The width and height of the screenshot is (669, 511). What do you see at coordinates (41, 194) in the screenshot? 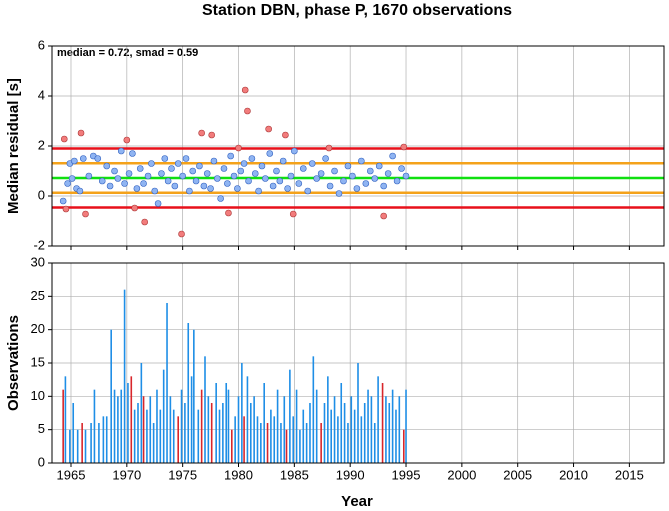
I see `y-tick-label: 0` at bounding box center [41, 194].